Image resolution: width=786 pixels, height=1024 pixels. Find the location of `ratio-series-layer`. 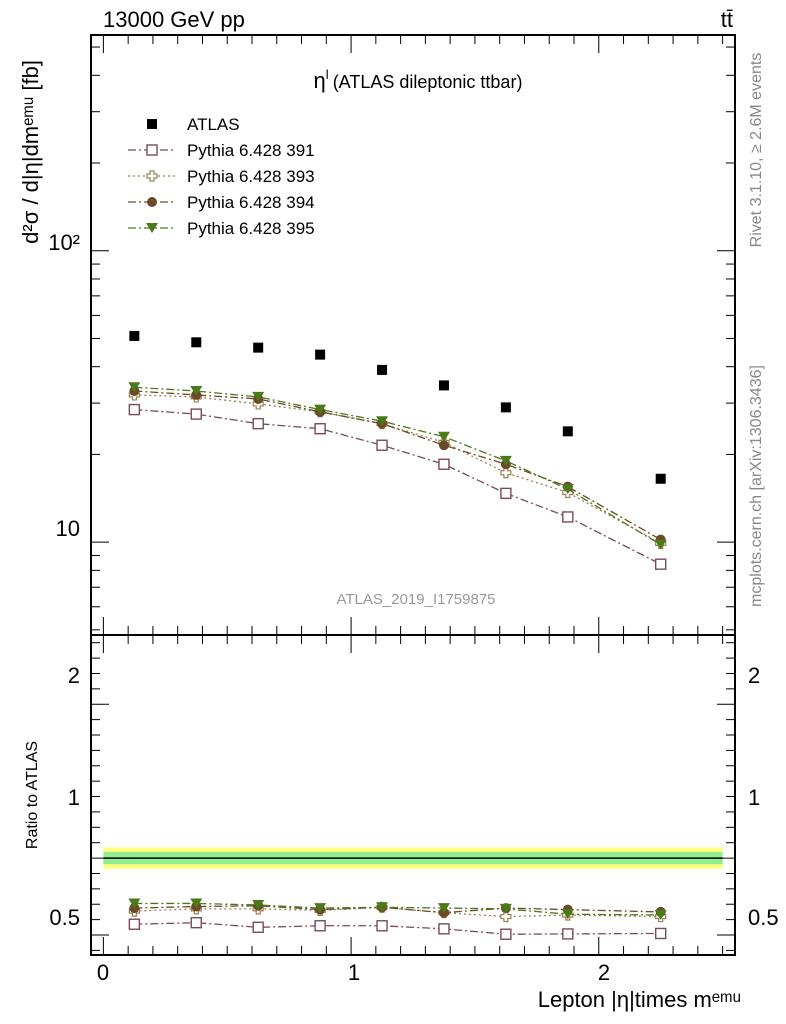

ratio-series-layer is located at coordinates (397, 919).